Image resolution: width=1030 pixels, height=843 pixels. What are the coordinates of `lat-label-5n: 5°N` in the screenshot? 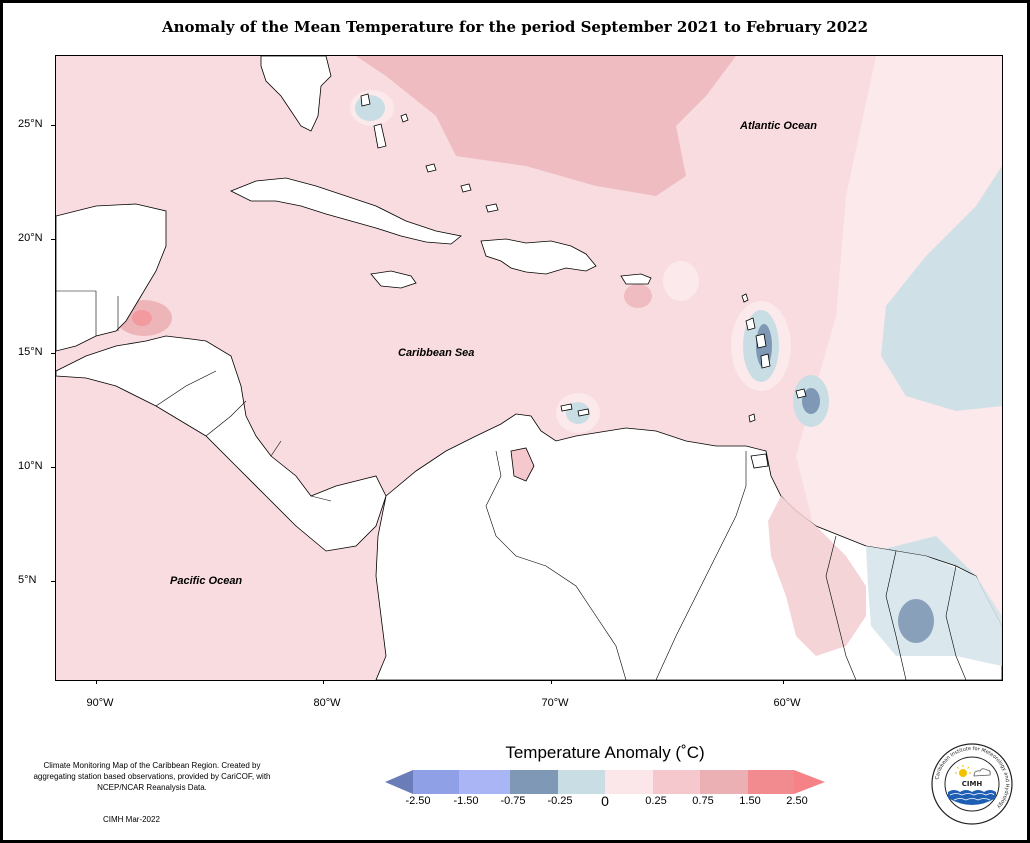 It's located at (27, 580).